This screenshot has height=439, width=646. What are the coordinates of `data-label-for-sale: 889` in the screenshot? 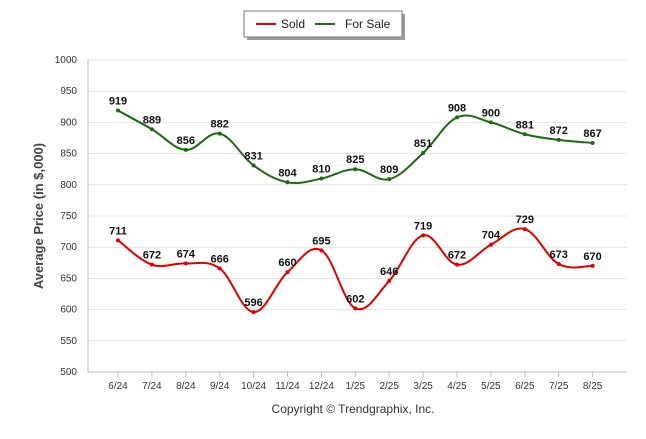 It's located at (152, 120).